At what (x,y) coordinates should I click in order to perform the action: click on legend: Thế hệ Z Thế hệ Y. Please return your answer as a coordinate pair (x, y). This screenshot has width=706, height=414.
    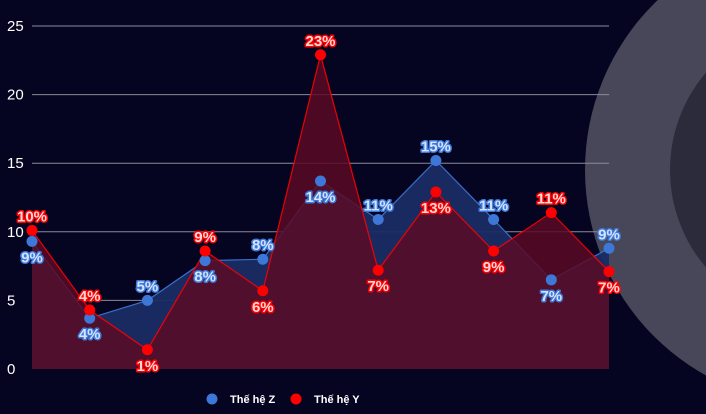
    Looking at the image, I should click on (283, 399).